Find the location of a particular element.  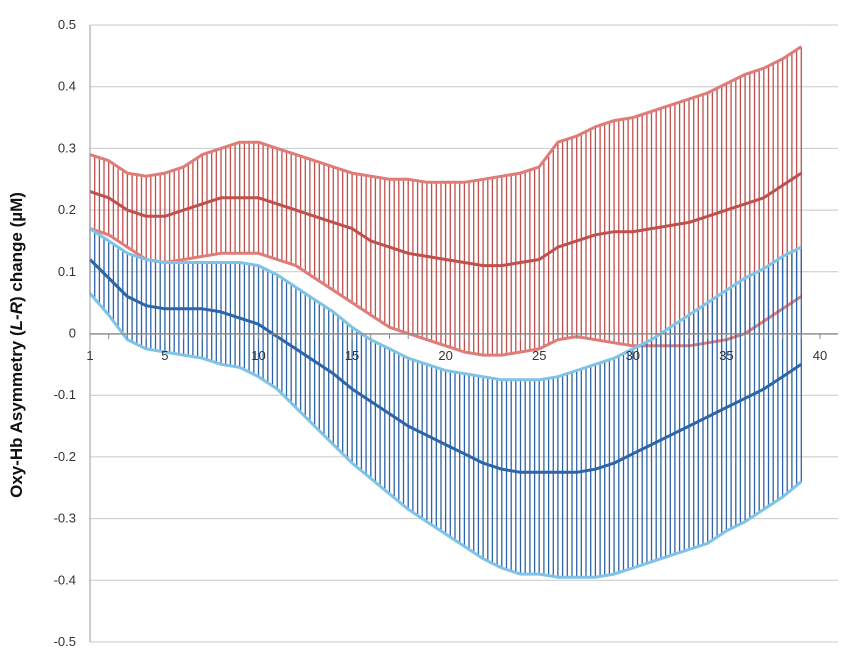

x-tick-label: 15 is located at coordinates (352, 355).